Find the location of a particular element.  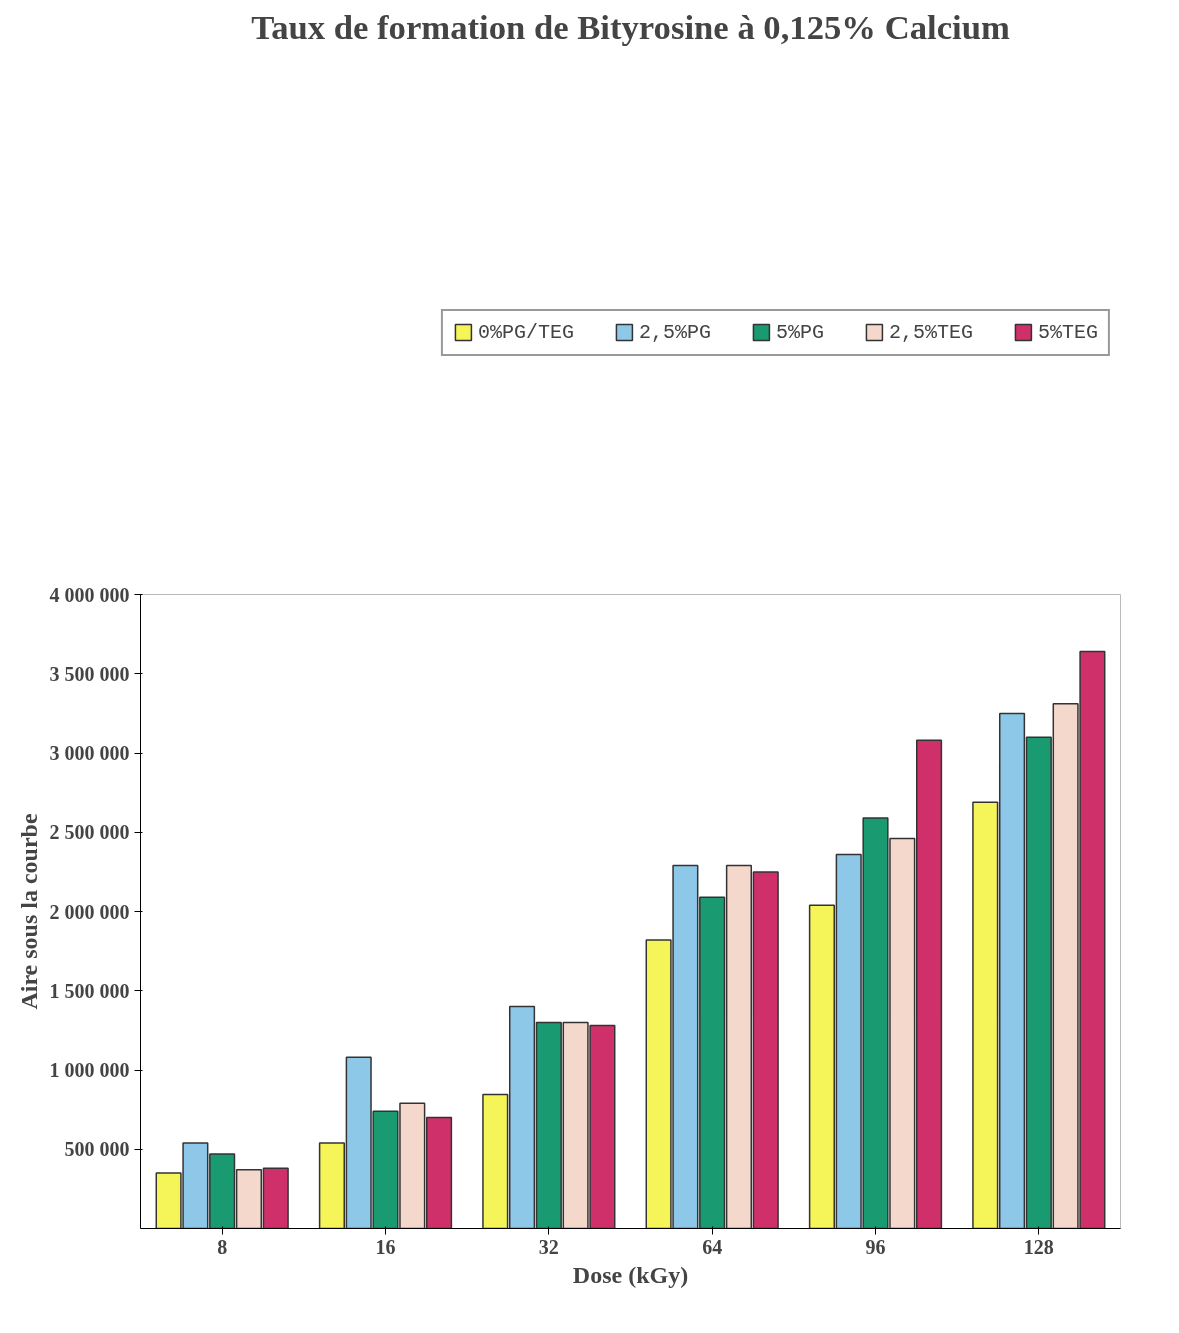

x-axis-title: Dose (kGy) is located at coordinates (630, 1274).